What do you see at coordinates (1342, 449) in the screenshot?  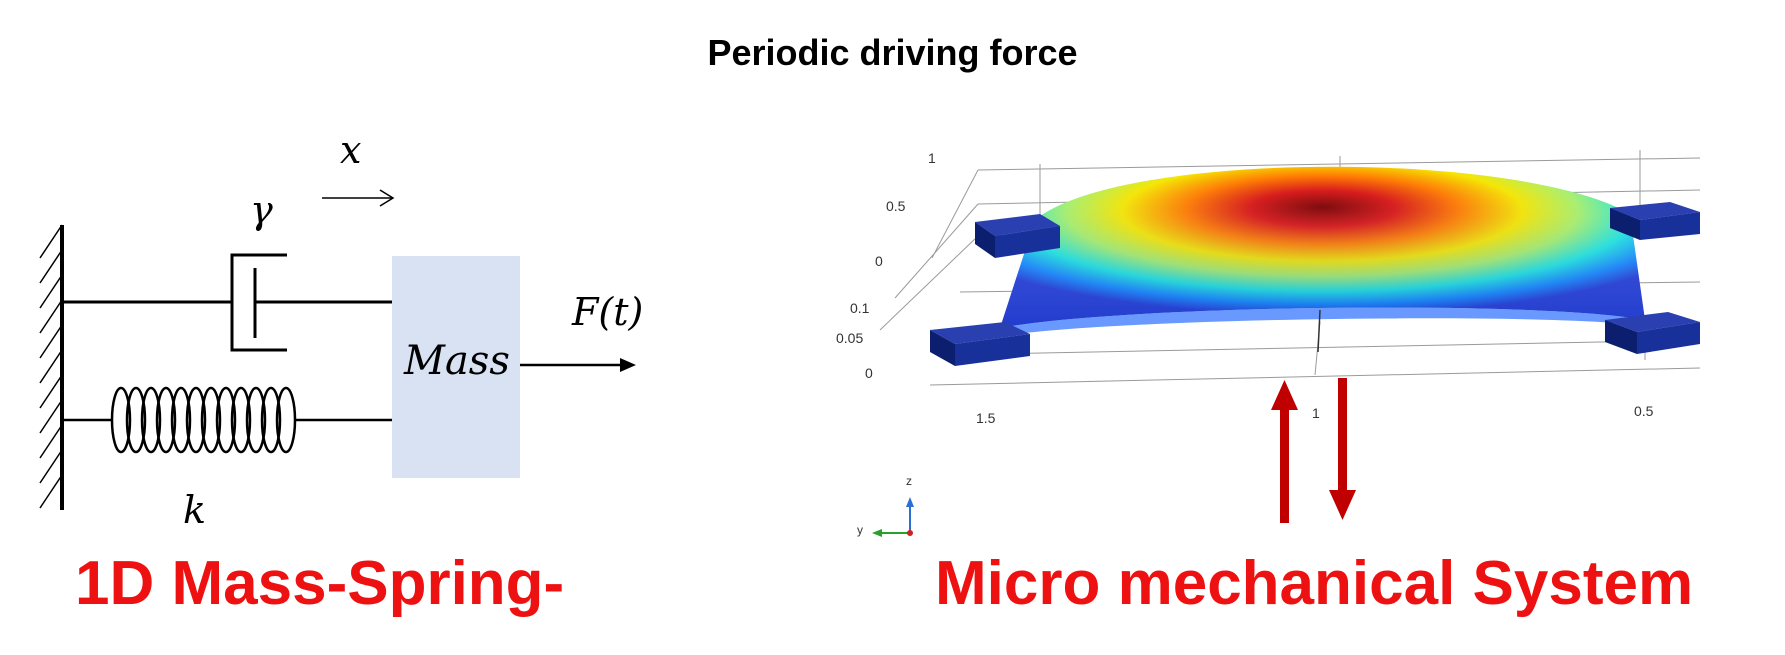 I see `down-arrow` at bounding box center [1342, 449].